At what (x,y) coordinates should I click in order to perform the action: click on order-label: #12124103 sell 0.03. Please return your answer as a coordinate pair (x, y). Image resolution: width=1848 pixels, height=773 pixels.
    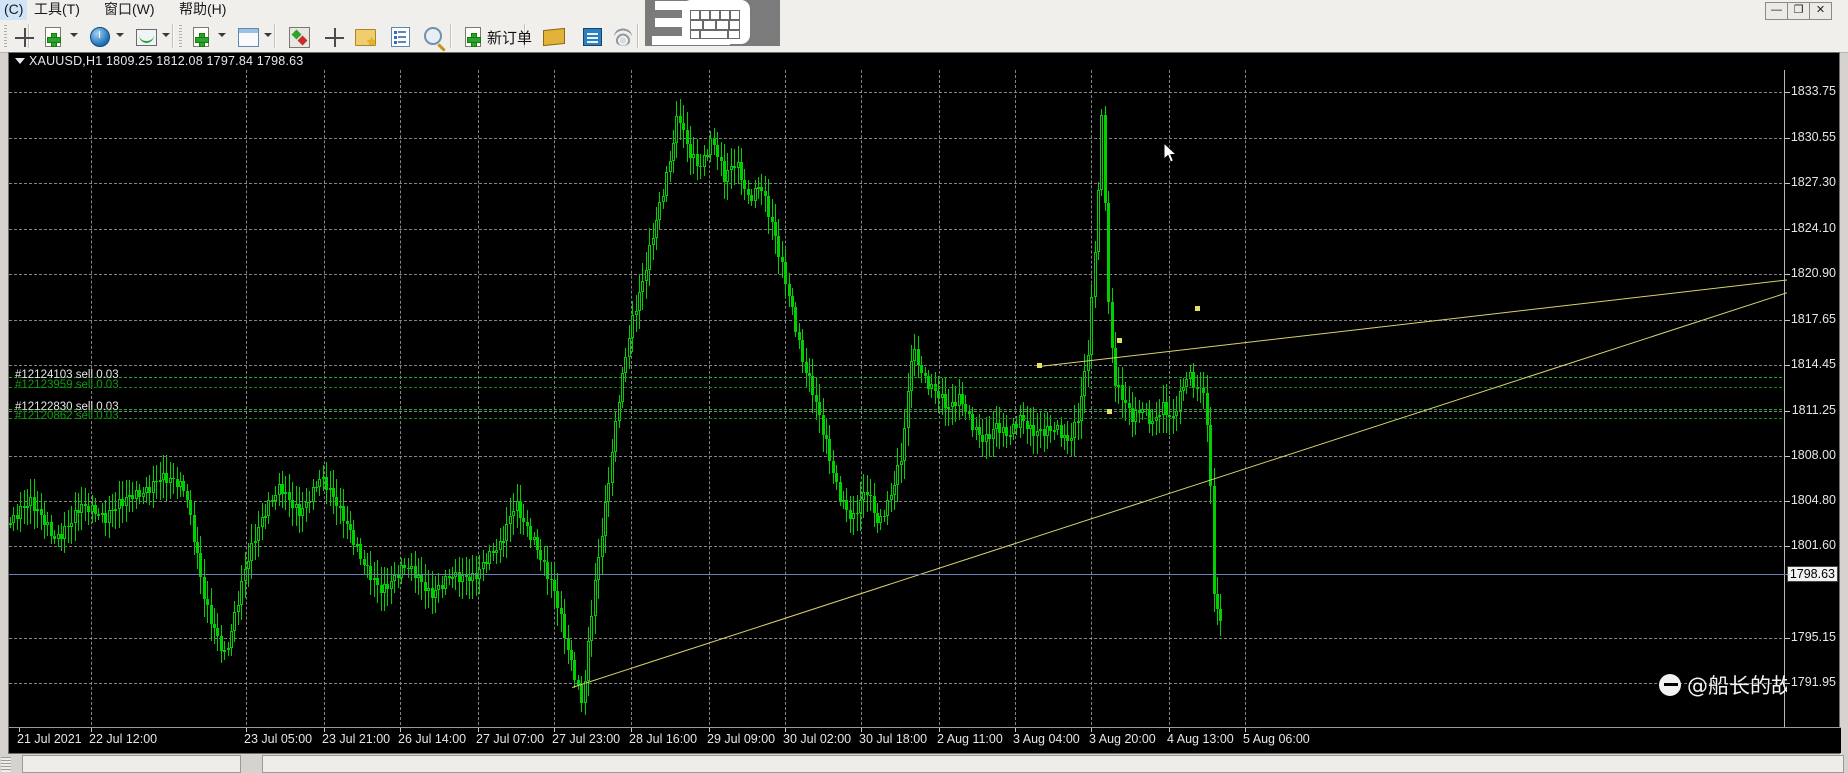
    Looking at the image, I should click on (67, 375).